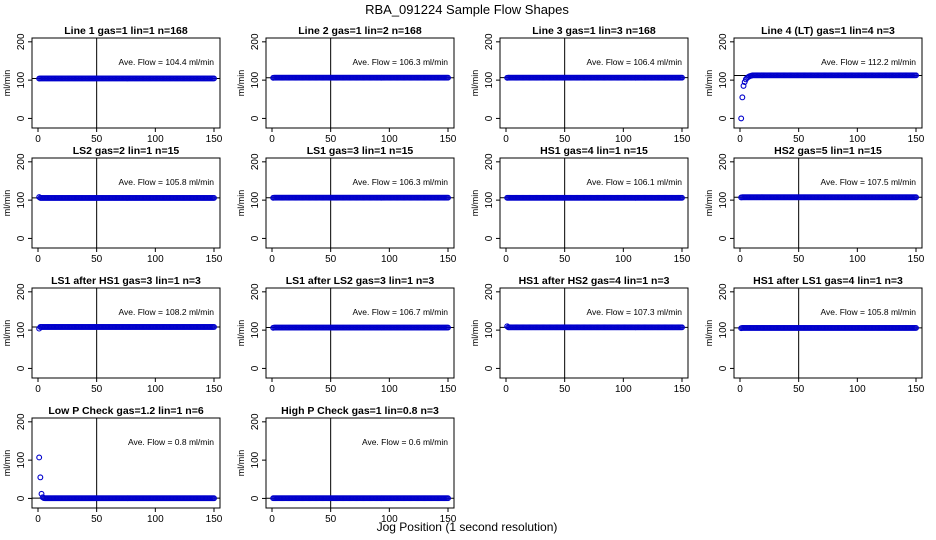 Image resolution: width=936 pixels, height=540 pixels. Describe the element at coordinates (594, 151) in the screenshot. I see `panel-title: HS1 gas=4 lin=1 n=15` at that location.